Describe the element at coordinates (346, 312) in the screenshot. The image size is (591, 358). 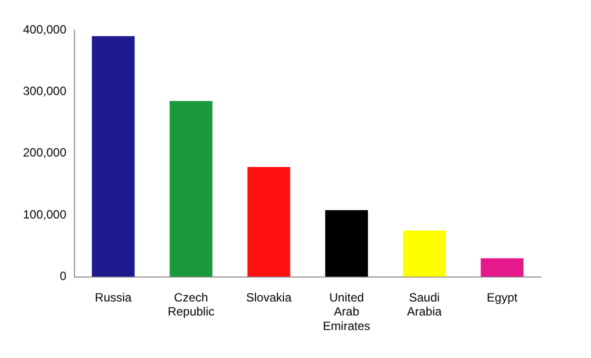
I see `x-tick-label: United Arab Emirates` at that location.